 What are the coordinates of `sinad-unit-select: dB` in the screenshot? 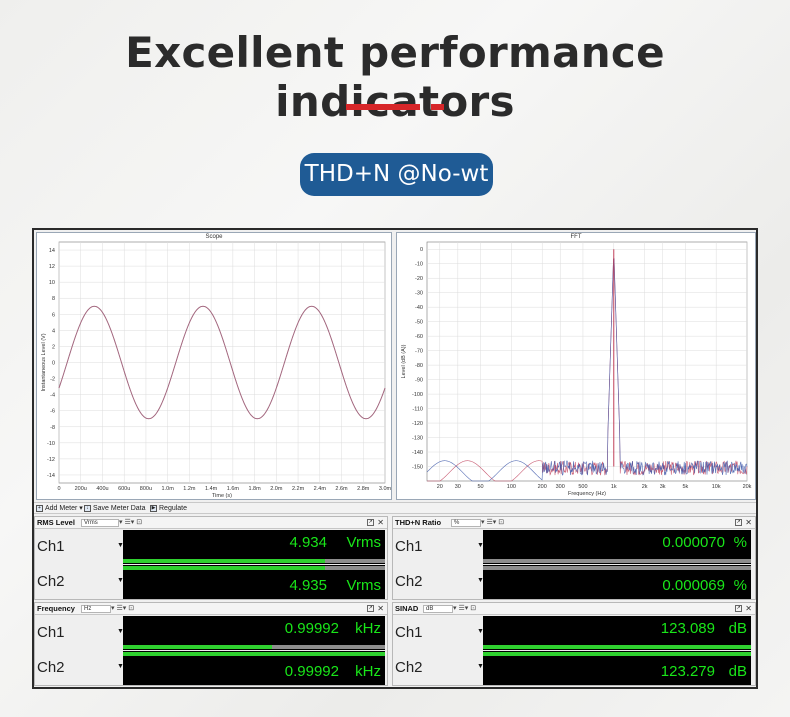 It's located at (438, 609).